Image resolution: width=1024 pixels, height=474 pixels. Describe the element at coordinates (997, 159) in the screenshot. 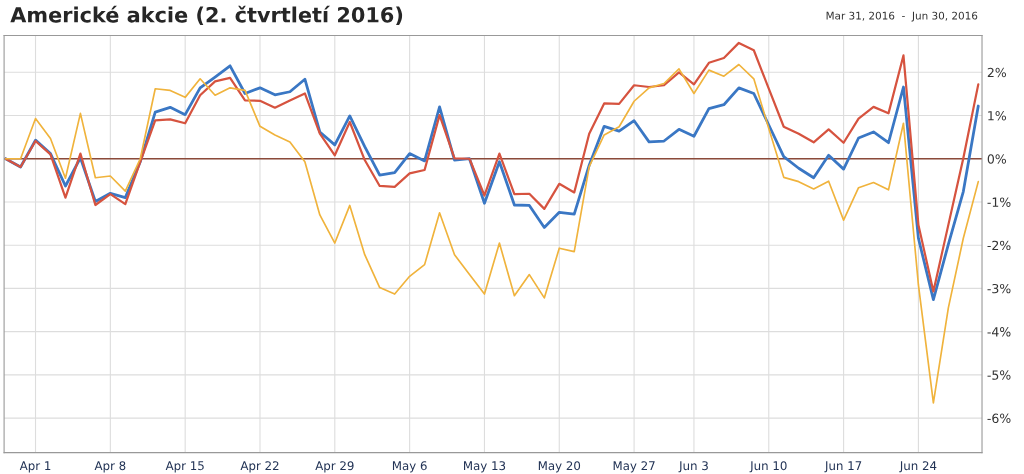

I see `y-tick-label: 0%` at that location.